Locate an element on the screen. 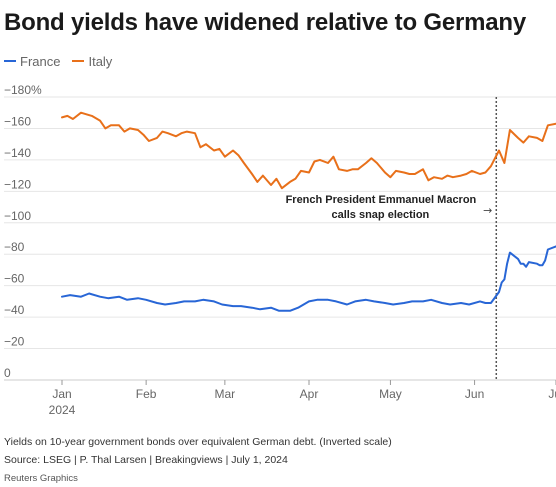 The width and height of the screenshot is (556, 487). series-line-france is located at coordinates (308, 278).